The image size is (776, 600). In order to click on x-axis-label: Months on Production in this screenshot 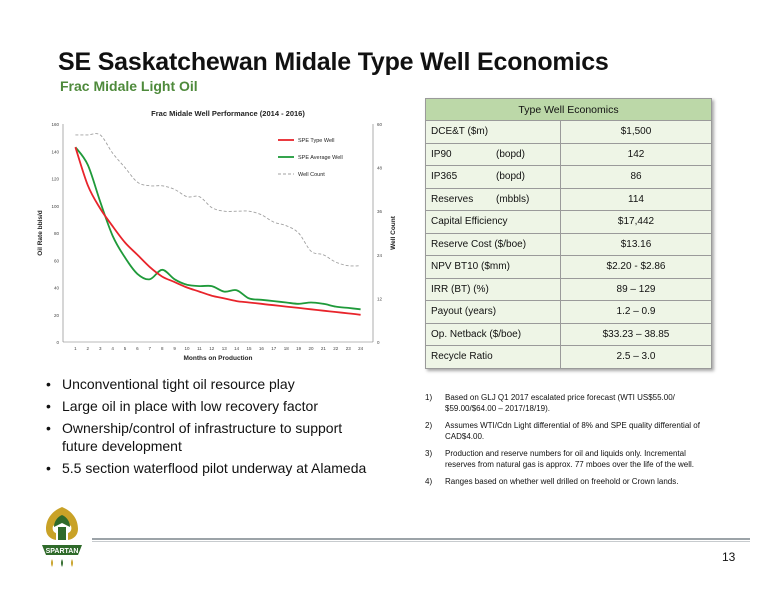, I will do `click(218, 358)`.